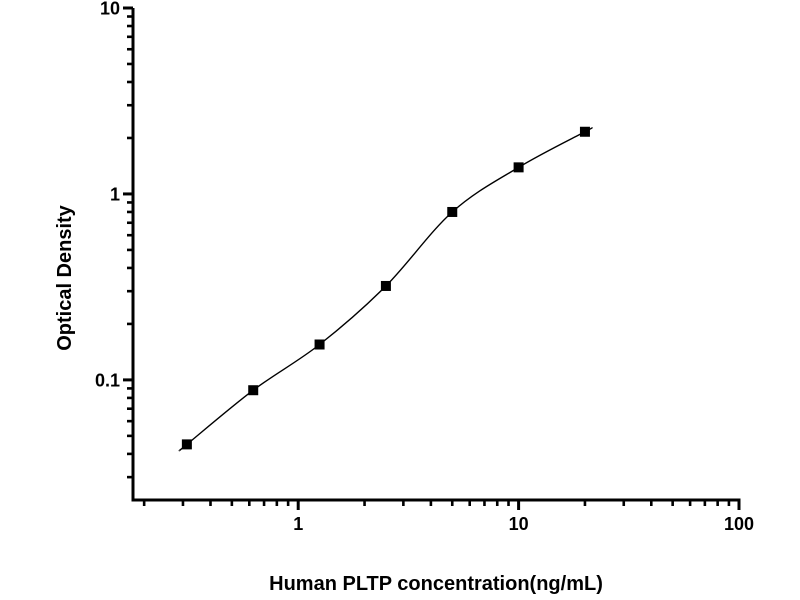 The height and width of the screenshot is (600, 800). I want to click on x-tick-label: 10, so click(519, 524).